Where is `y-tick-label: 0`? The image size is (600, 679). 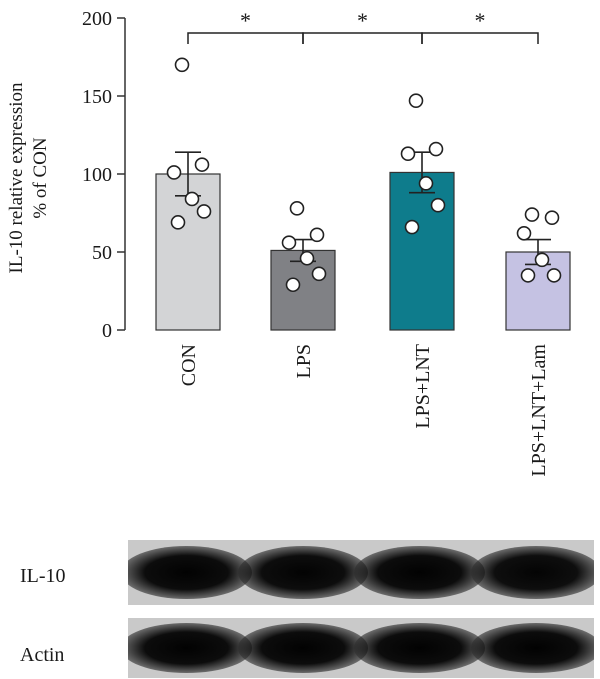
y-tick-label: 0 is located at coordinates (107, 331).